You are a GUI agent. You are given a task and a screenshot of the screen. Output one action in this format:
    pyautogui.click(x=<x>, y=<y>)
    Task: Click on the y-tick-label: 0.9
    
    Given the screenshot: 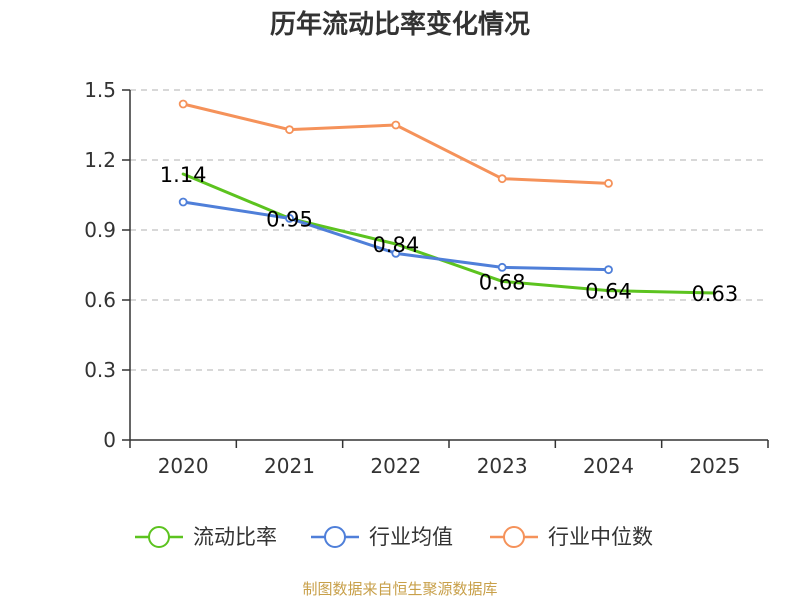 What is the action you would take?
    pyautogui.click(x=100, y=230)
    